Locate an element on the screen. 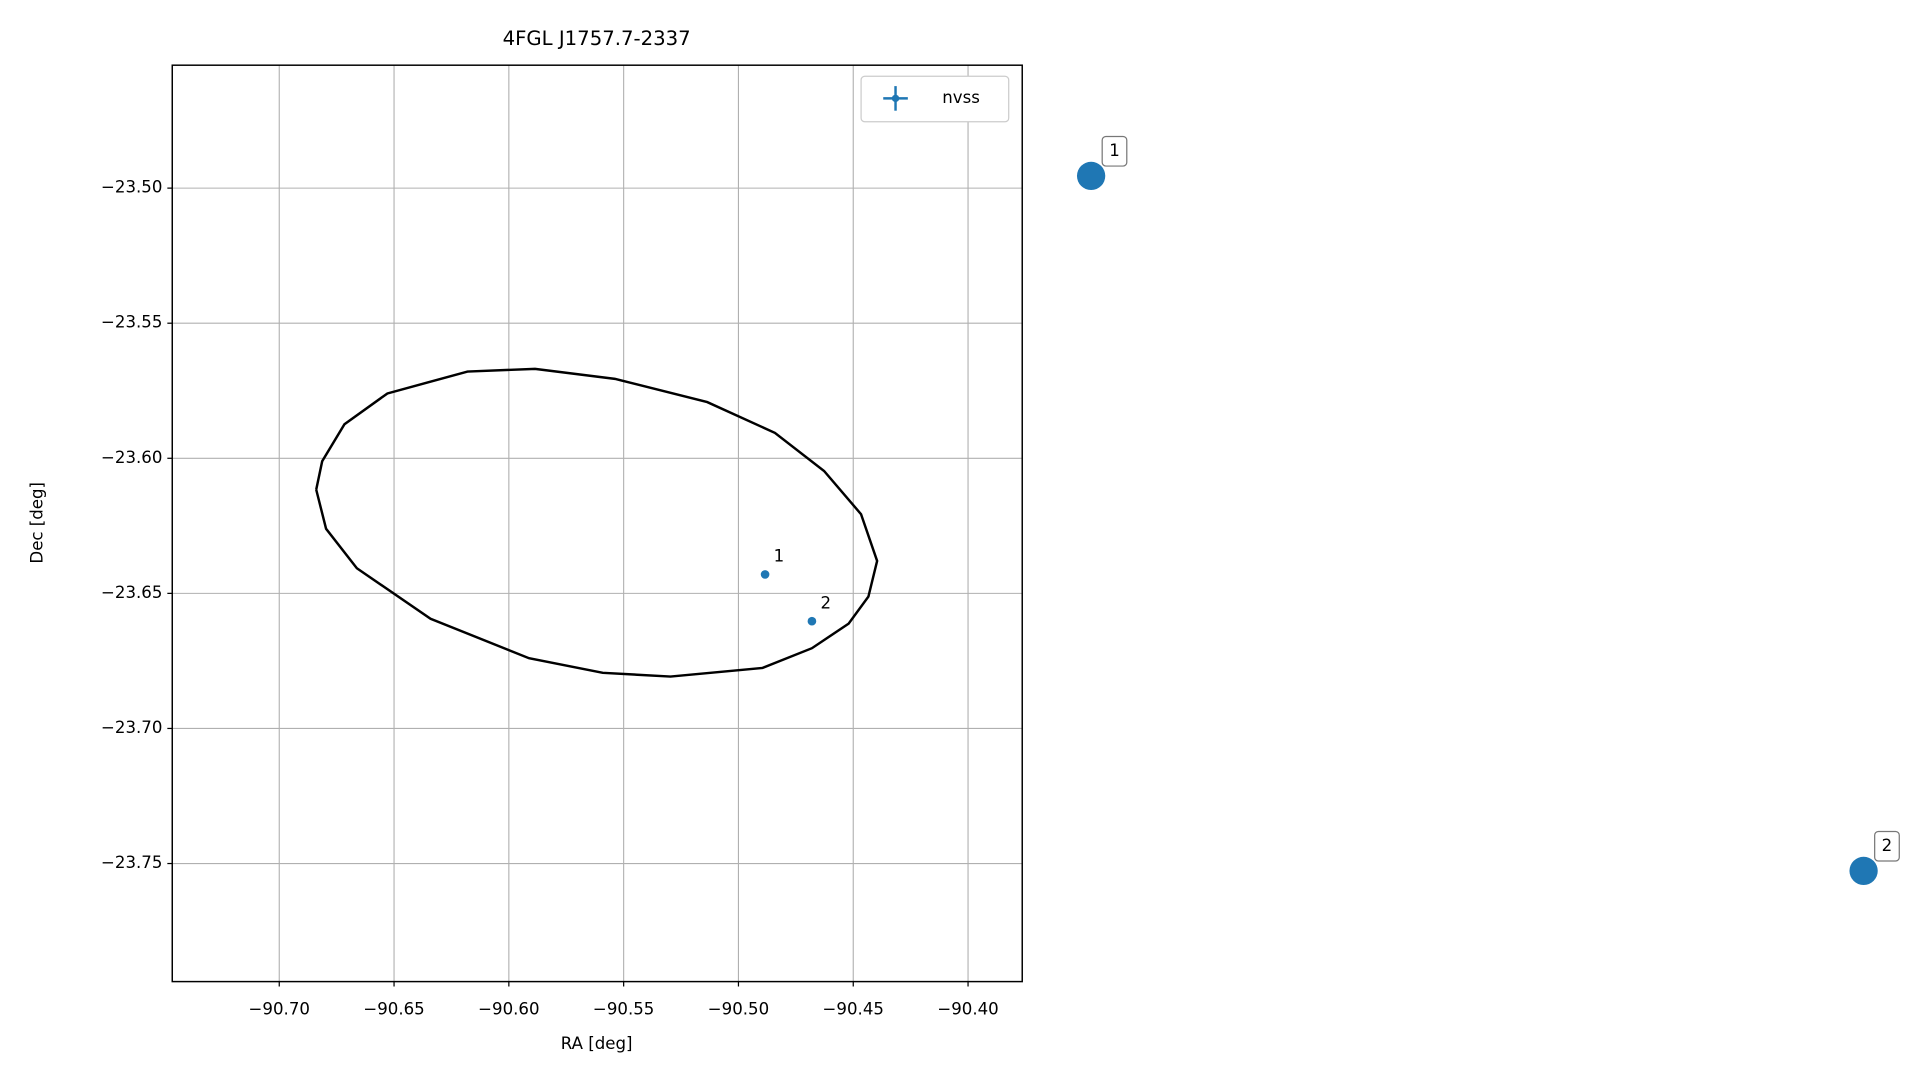 This screenshot has height=1080, width=1919. outer-label: 2 is located at coordinates (1887, 845).